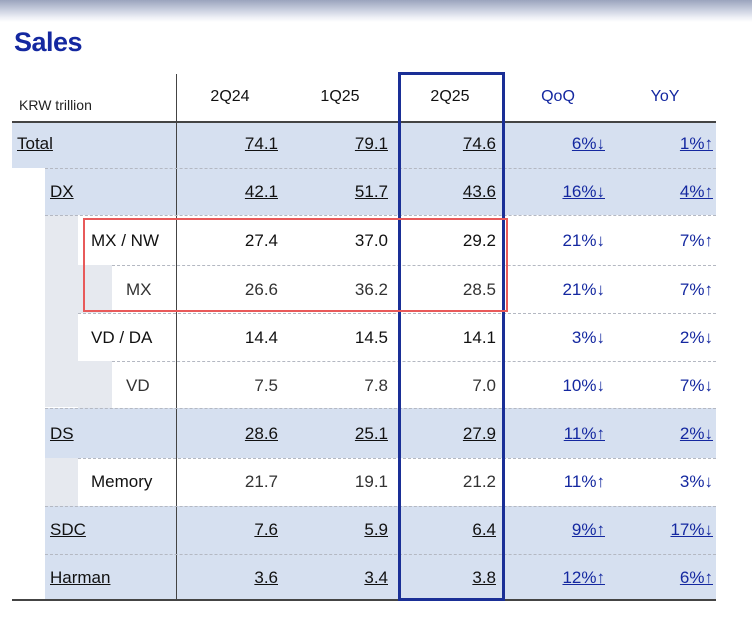 The width and height of the screenshot is (752, 624). What do you see at coordinates (696, 289) in the screenshot?
I see `cell-mx-yoy: 7%↑` at bounding box center [696, 289].